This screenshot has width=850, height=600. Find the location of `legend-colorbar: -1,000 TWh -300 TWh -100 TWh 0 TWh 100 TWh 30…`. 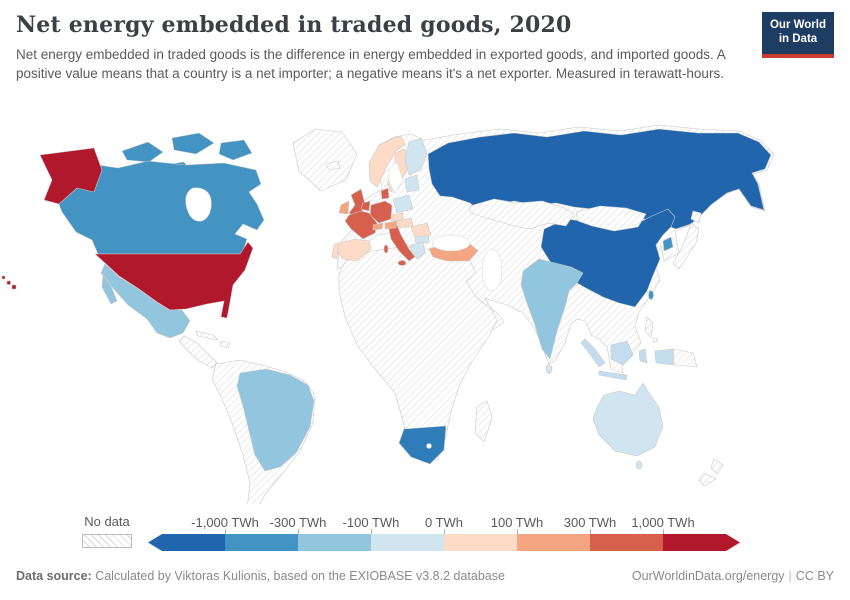

legend-colorbar: -1,000 TWh -300 TWh -100 TWh 0 TWh 100 TWh 30… is located at coordinates (444, 534).